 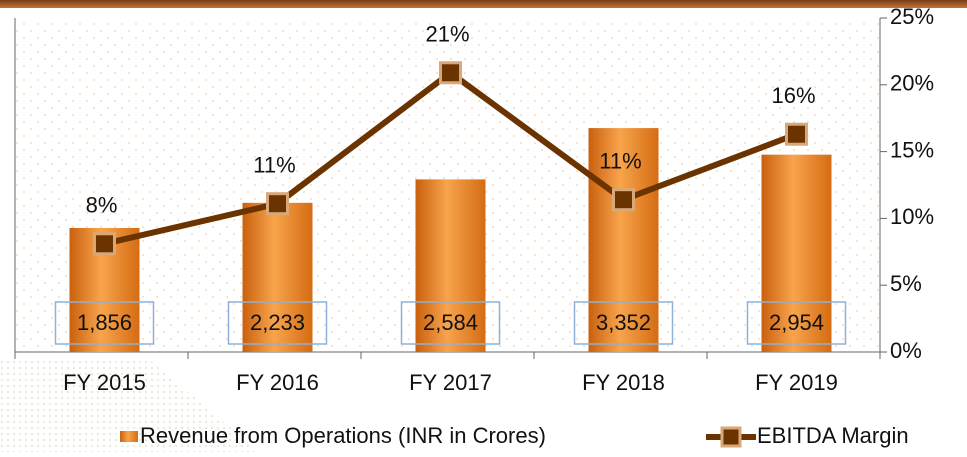 I want to click on y2-tick-label: 10%, so click(x=912, y=216).